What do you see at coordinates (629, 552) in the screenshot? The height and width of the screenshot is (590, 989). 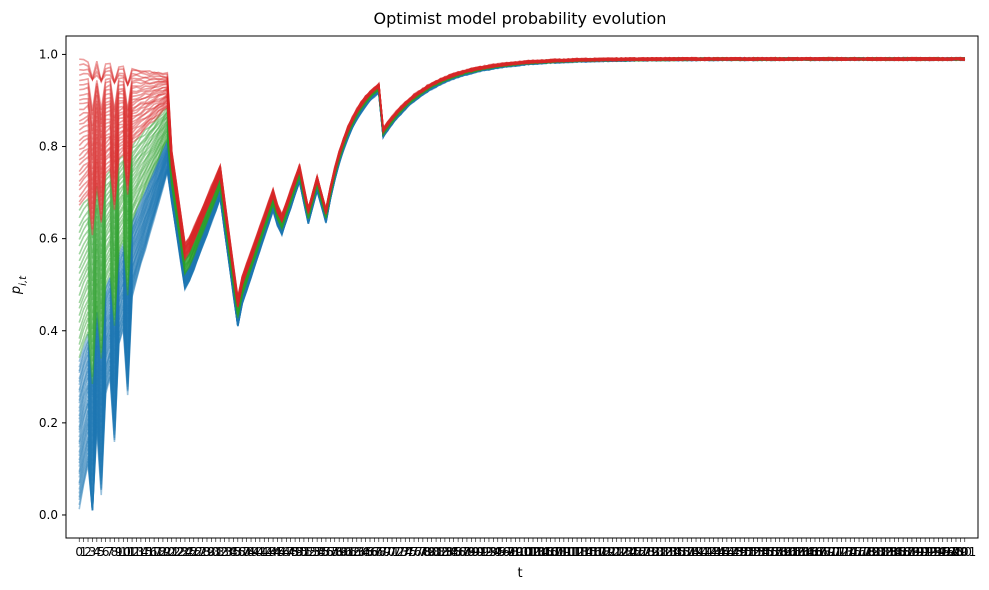 I see `x-tick-label: 125` at bounding box center [629, 552].